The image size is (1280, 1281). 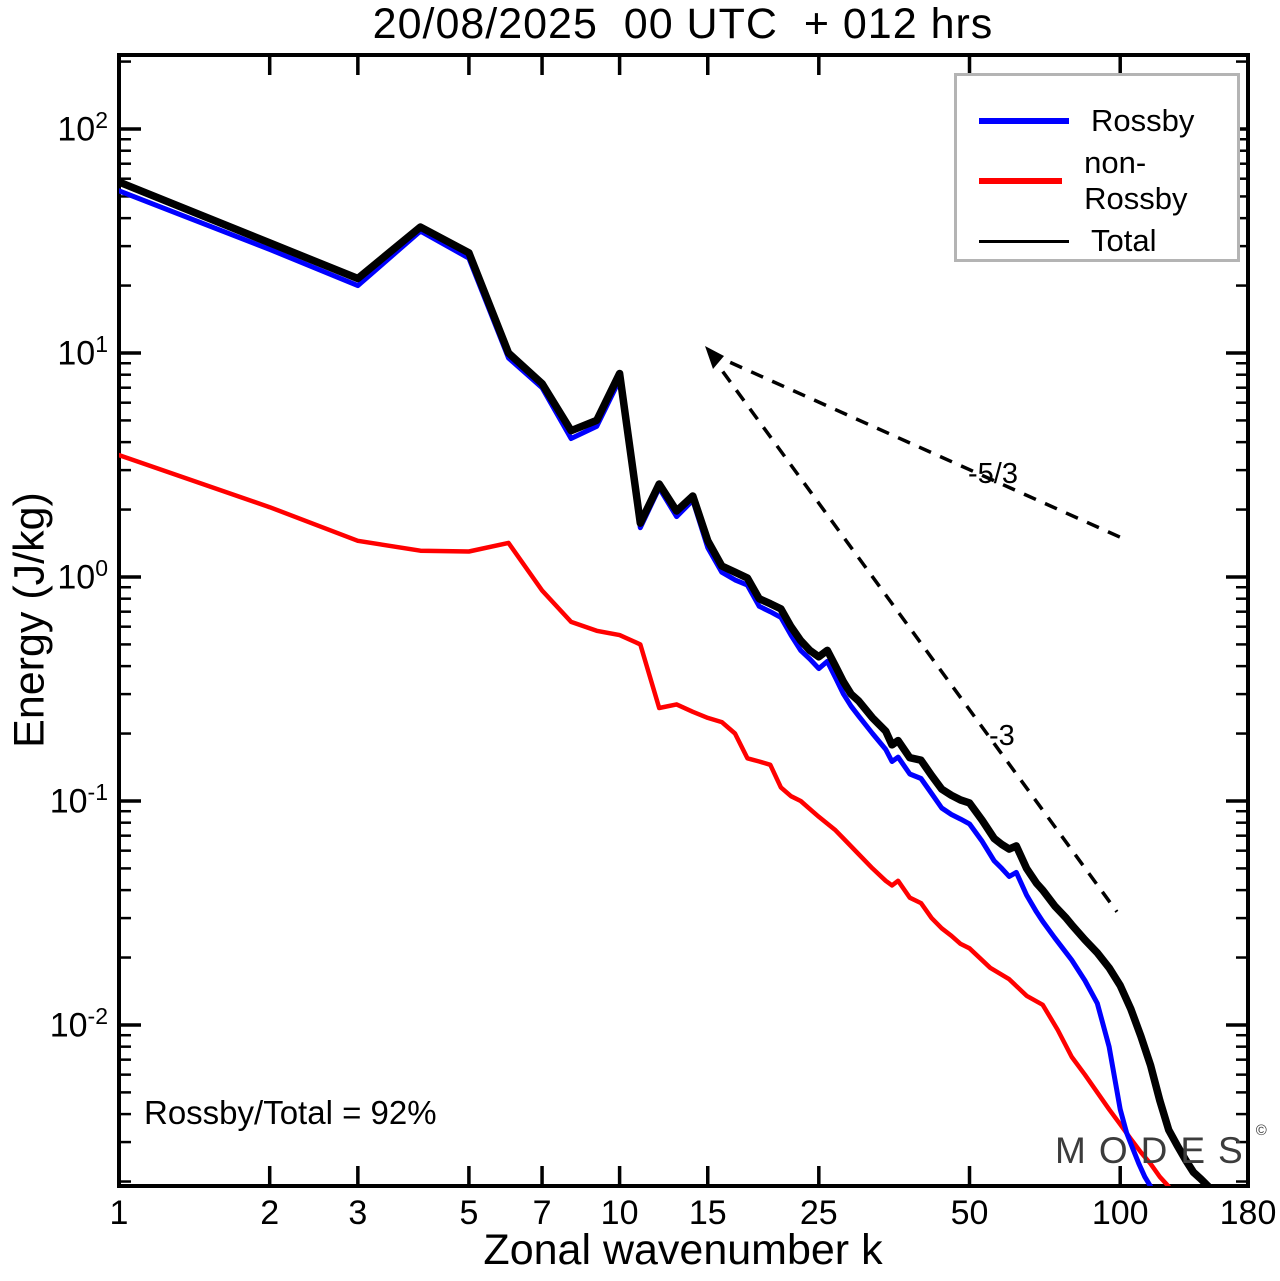 I want to click on legend-label: non-Rossby, so click(x=1136, y=180).